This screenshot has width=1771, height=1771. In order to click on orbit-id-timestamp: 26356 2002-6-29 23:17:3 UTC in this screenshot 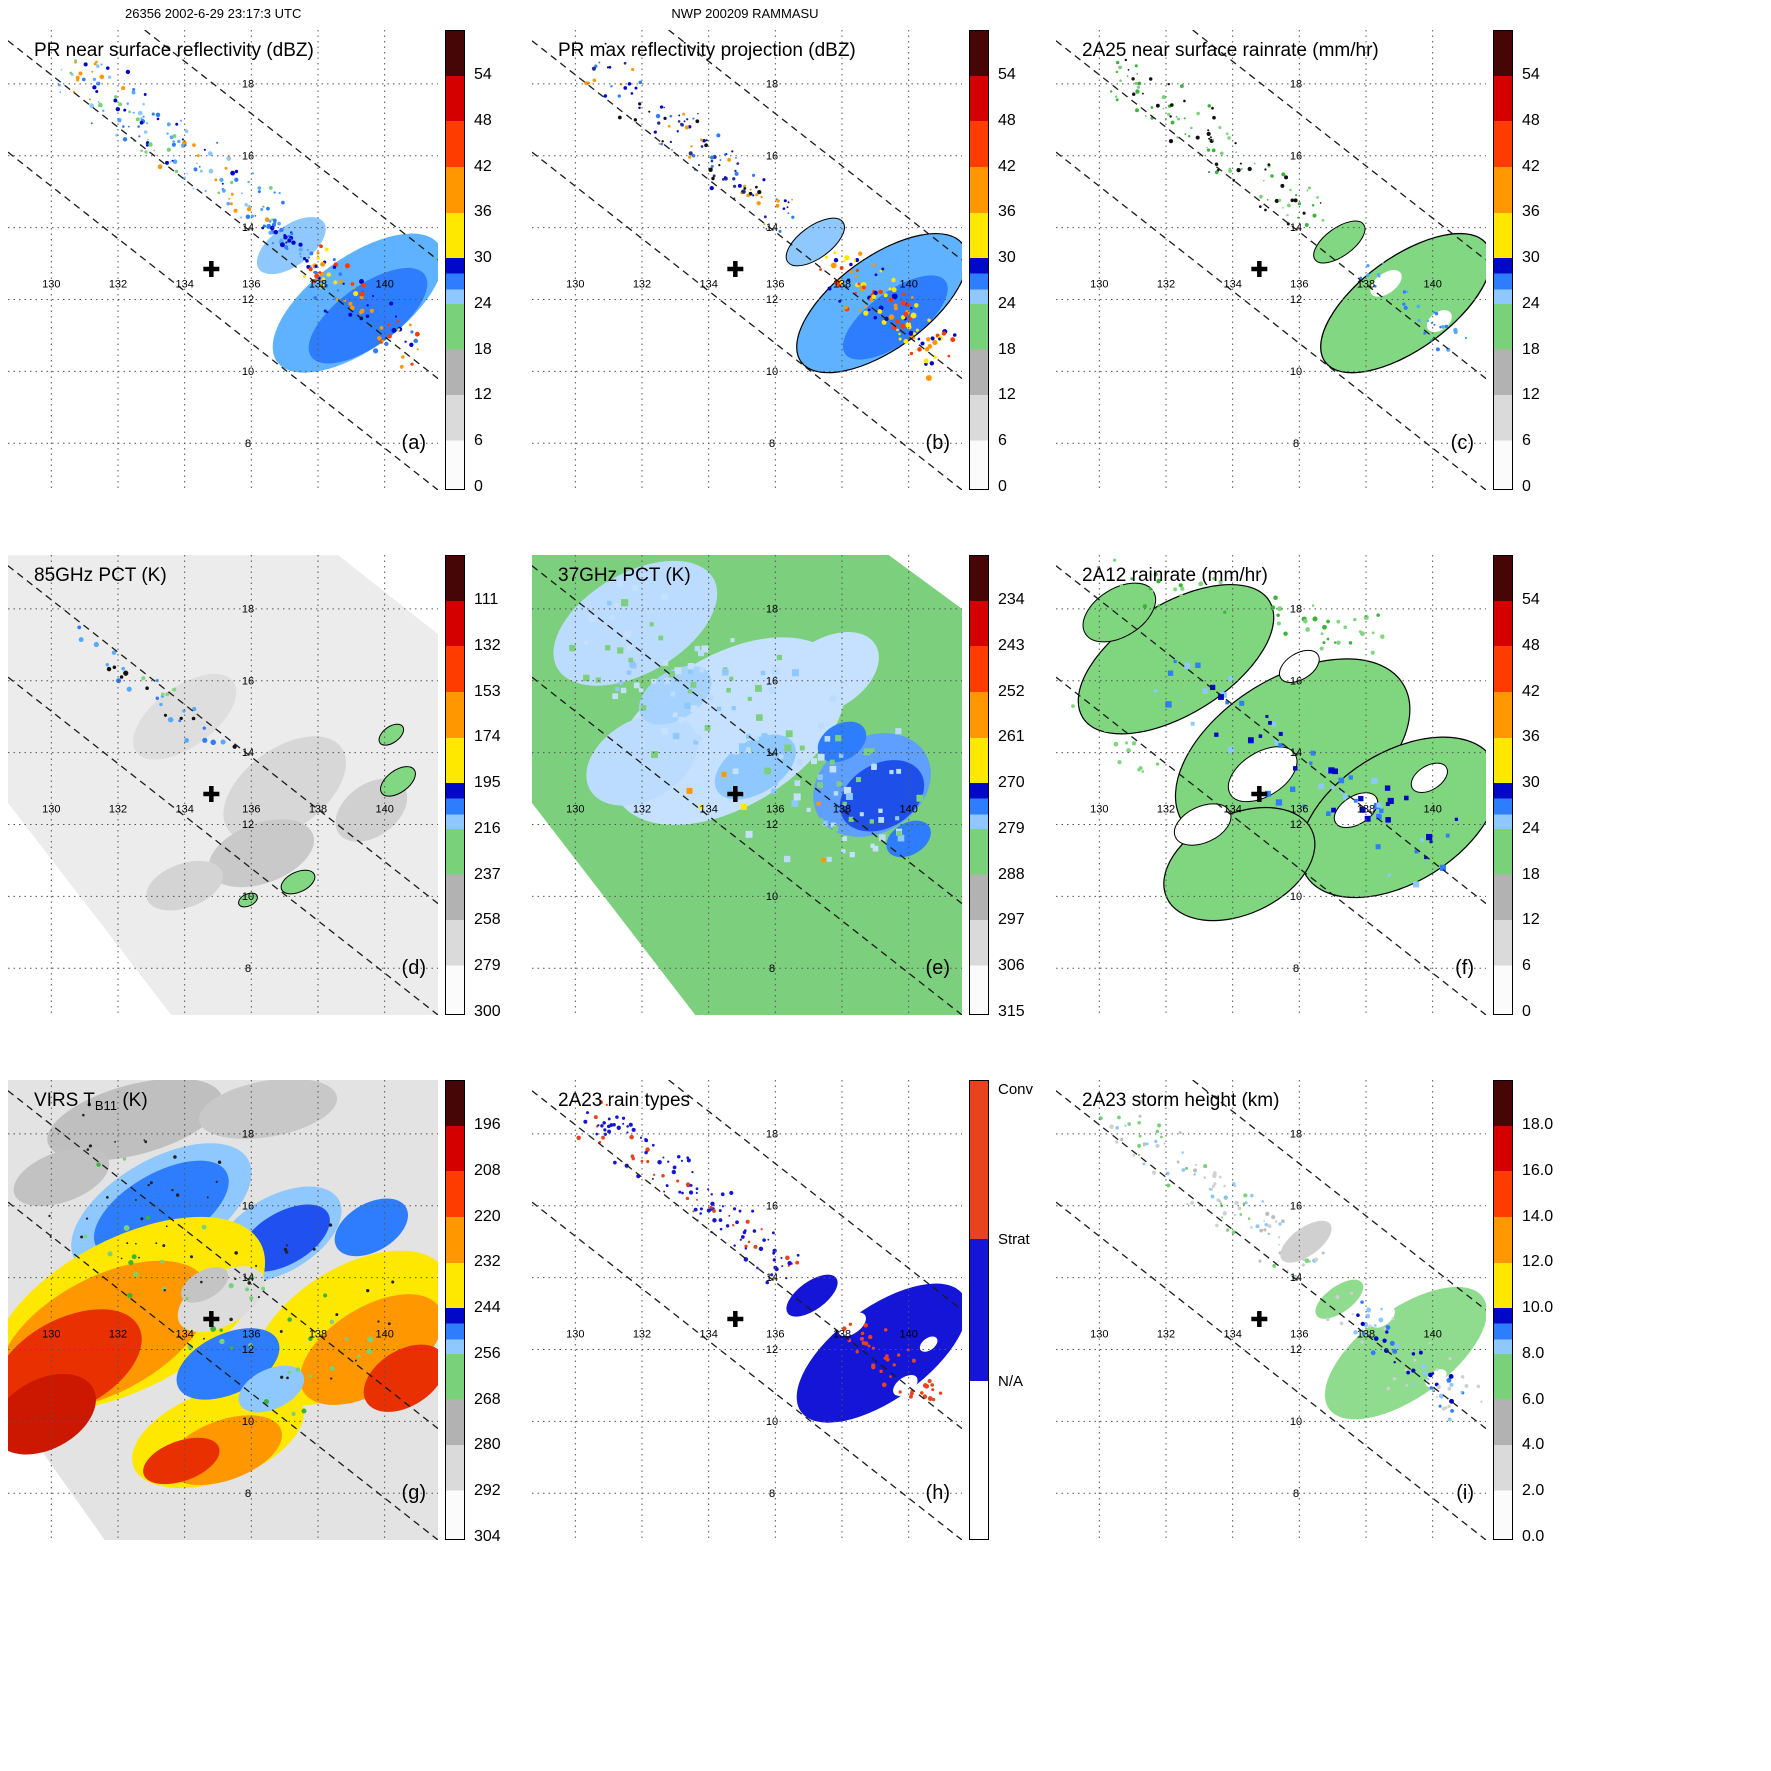, I will do `click(213, 13)`.